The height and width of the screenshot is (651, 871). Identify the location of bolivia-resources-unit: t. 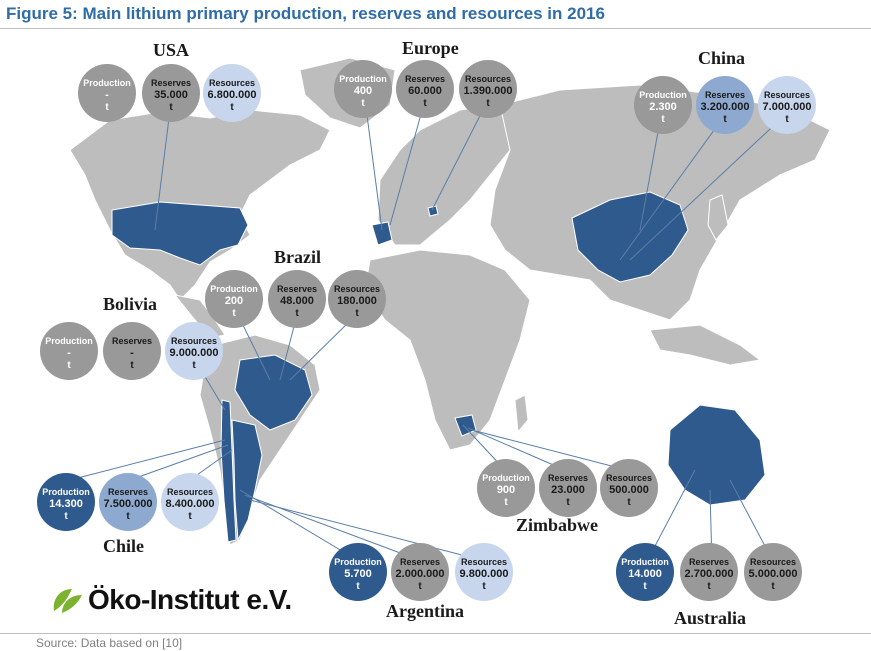
(194, 365).